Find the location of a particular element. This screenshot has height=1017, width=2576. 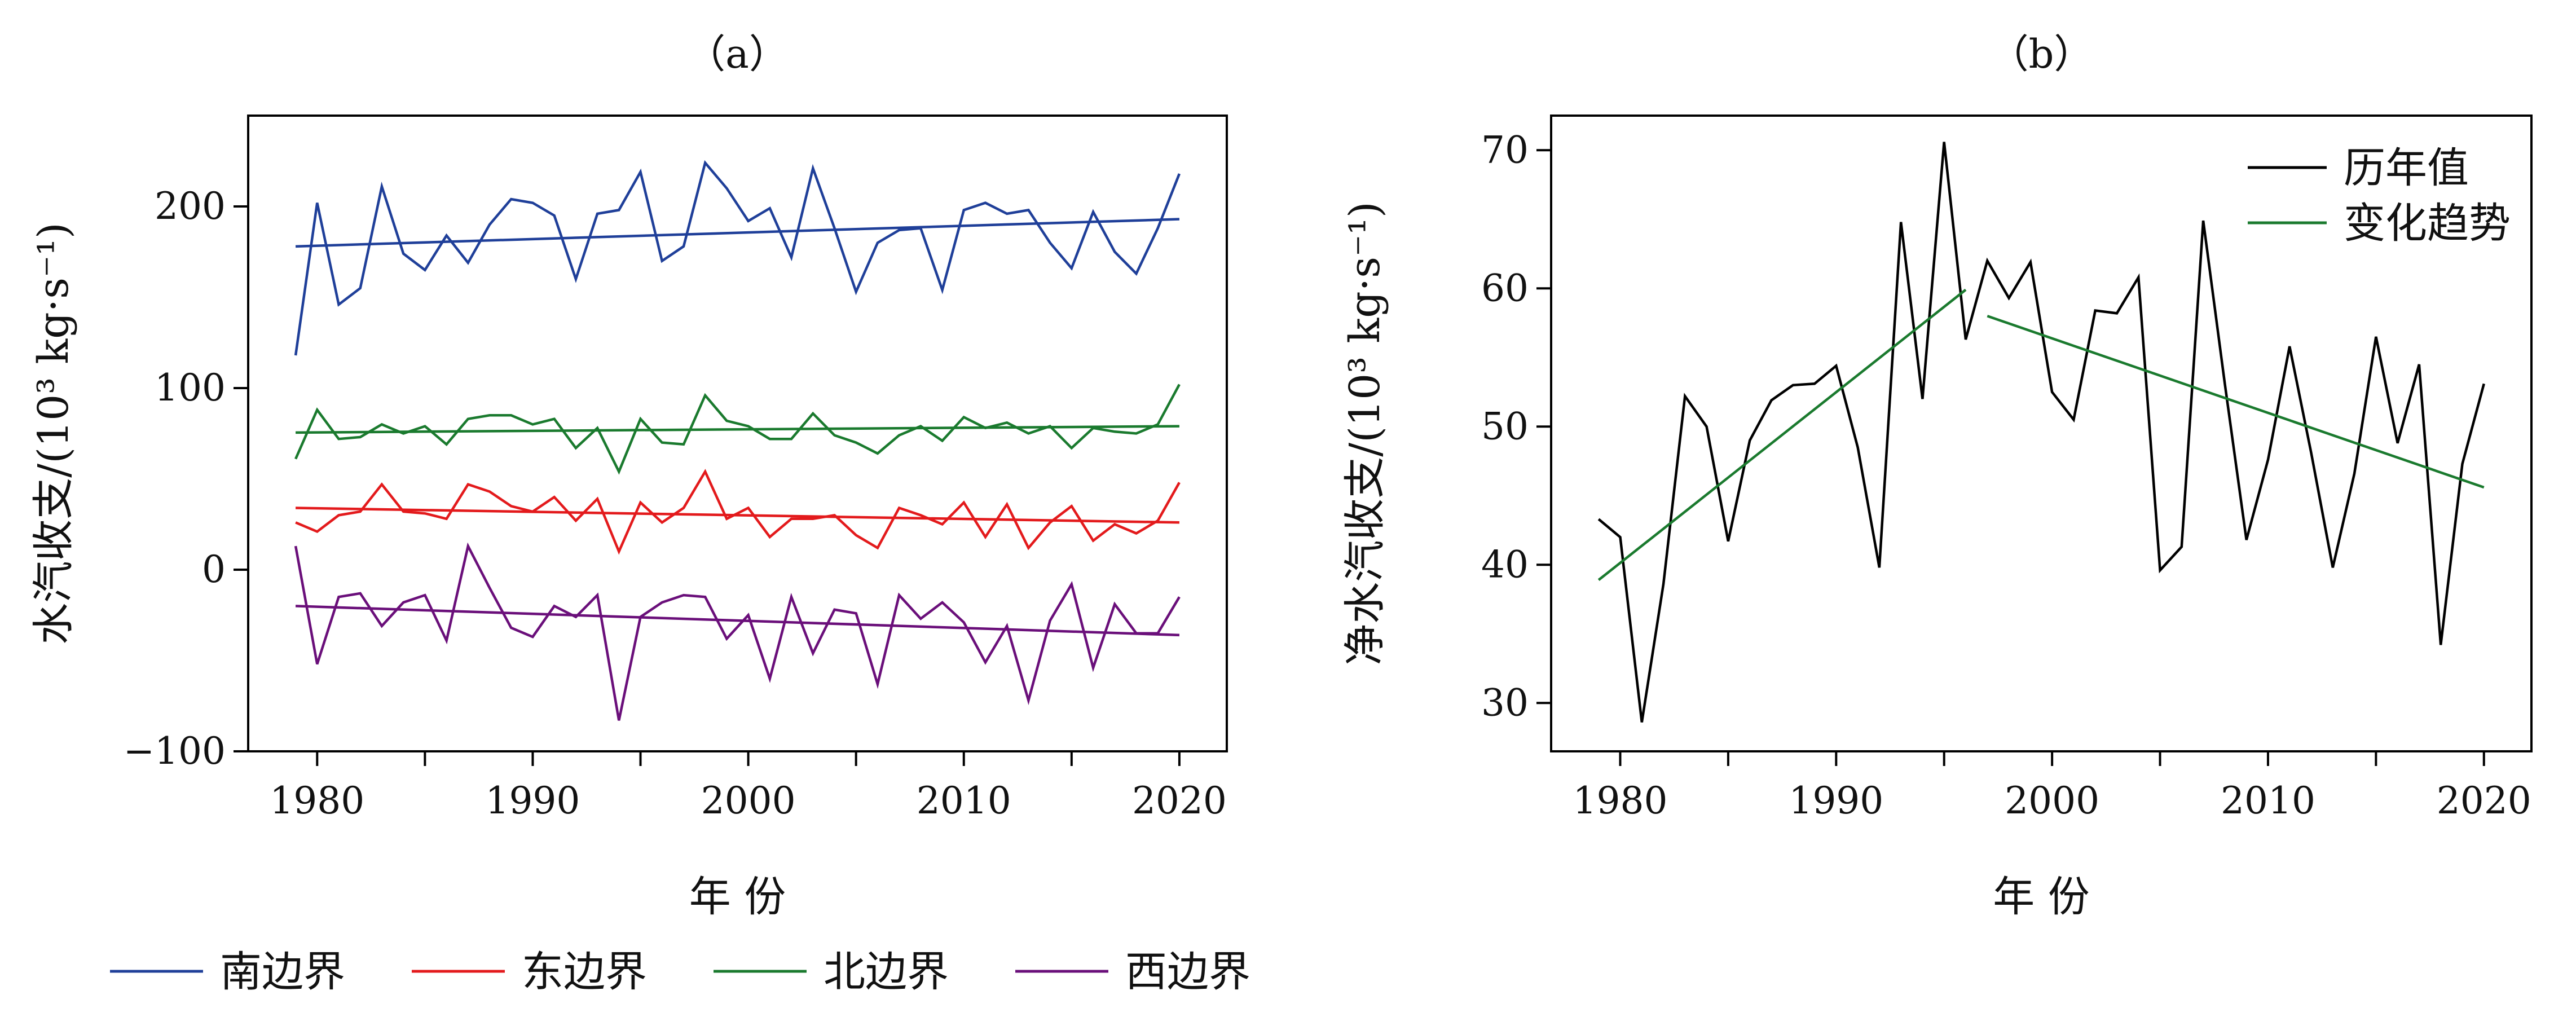

y-tick-label-b: 60 is located at coordinates (1505, 288).